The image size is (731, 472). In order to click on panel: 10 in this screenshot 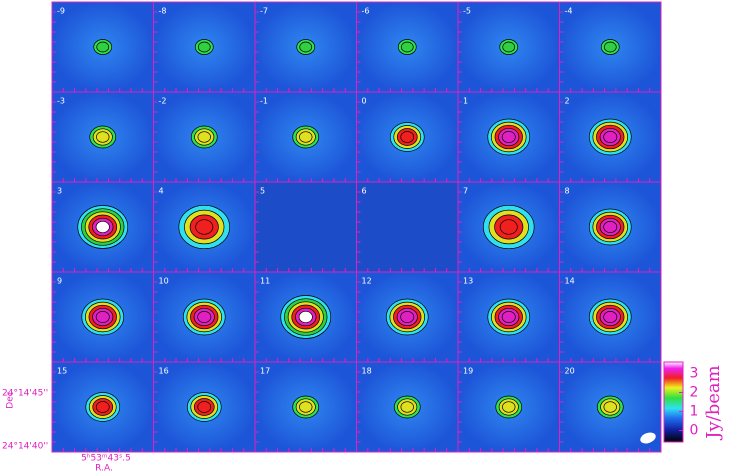, I will do `click(204, 317)`.